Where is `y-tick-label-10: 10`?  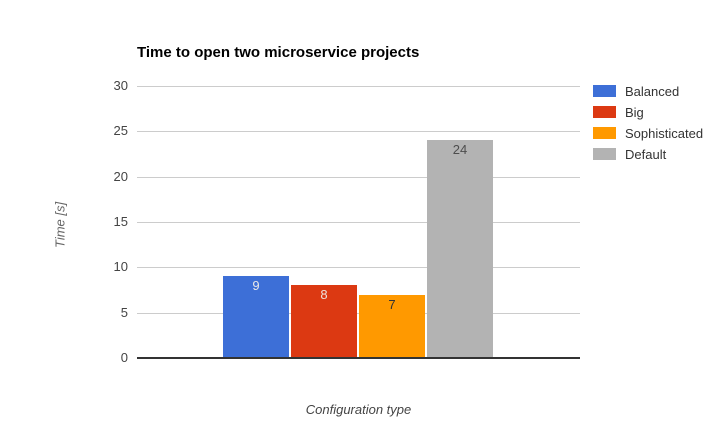 y-tick-label-10: 10 is located at coordinates (120, 267).